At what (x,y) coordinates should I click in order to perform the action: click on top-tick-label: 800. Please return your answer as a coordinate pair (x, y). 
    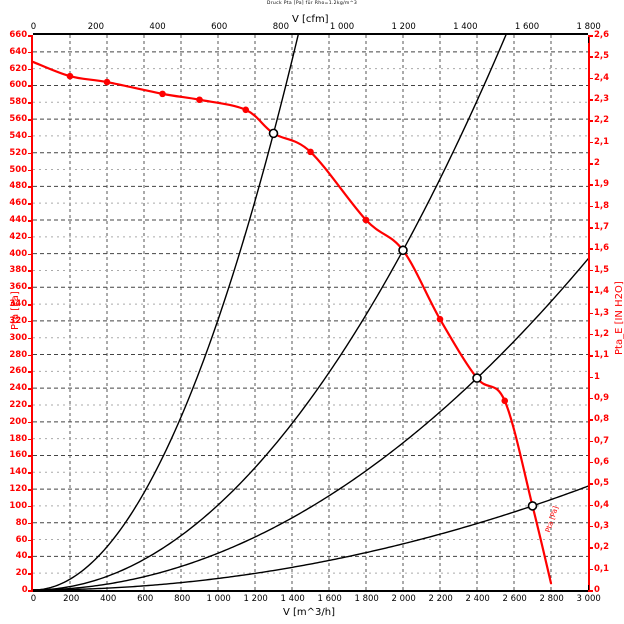
    Looking at the image, I should click on (280, 27).